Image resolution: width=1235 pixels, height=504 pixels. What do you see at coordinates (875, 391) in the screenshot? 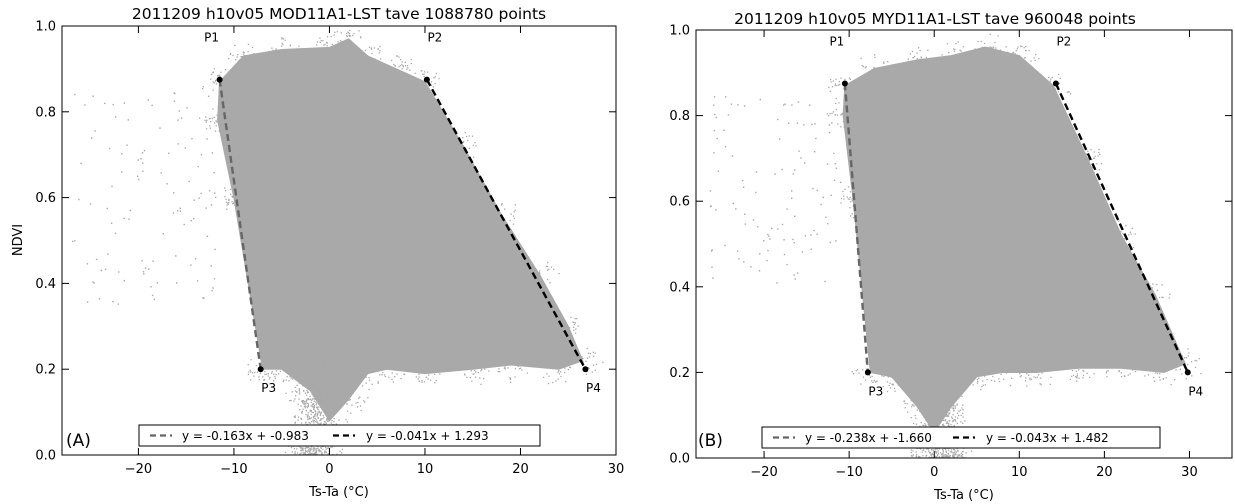
I see `panel-b-edge-end-label: P3` at bounding box center [875, 391].